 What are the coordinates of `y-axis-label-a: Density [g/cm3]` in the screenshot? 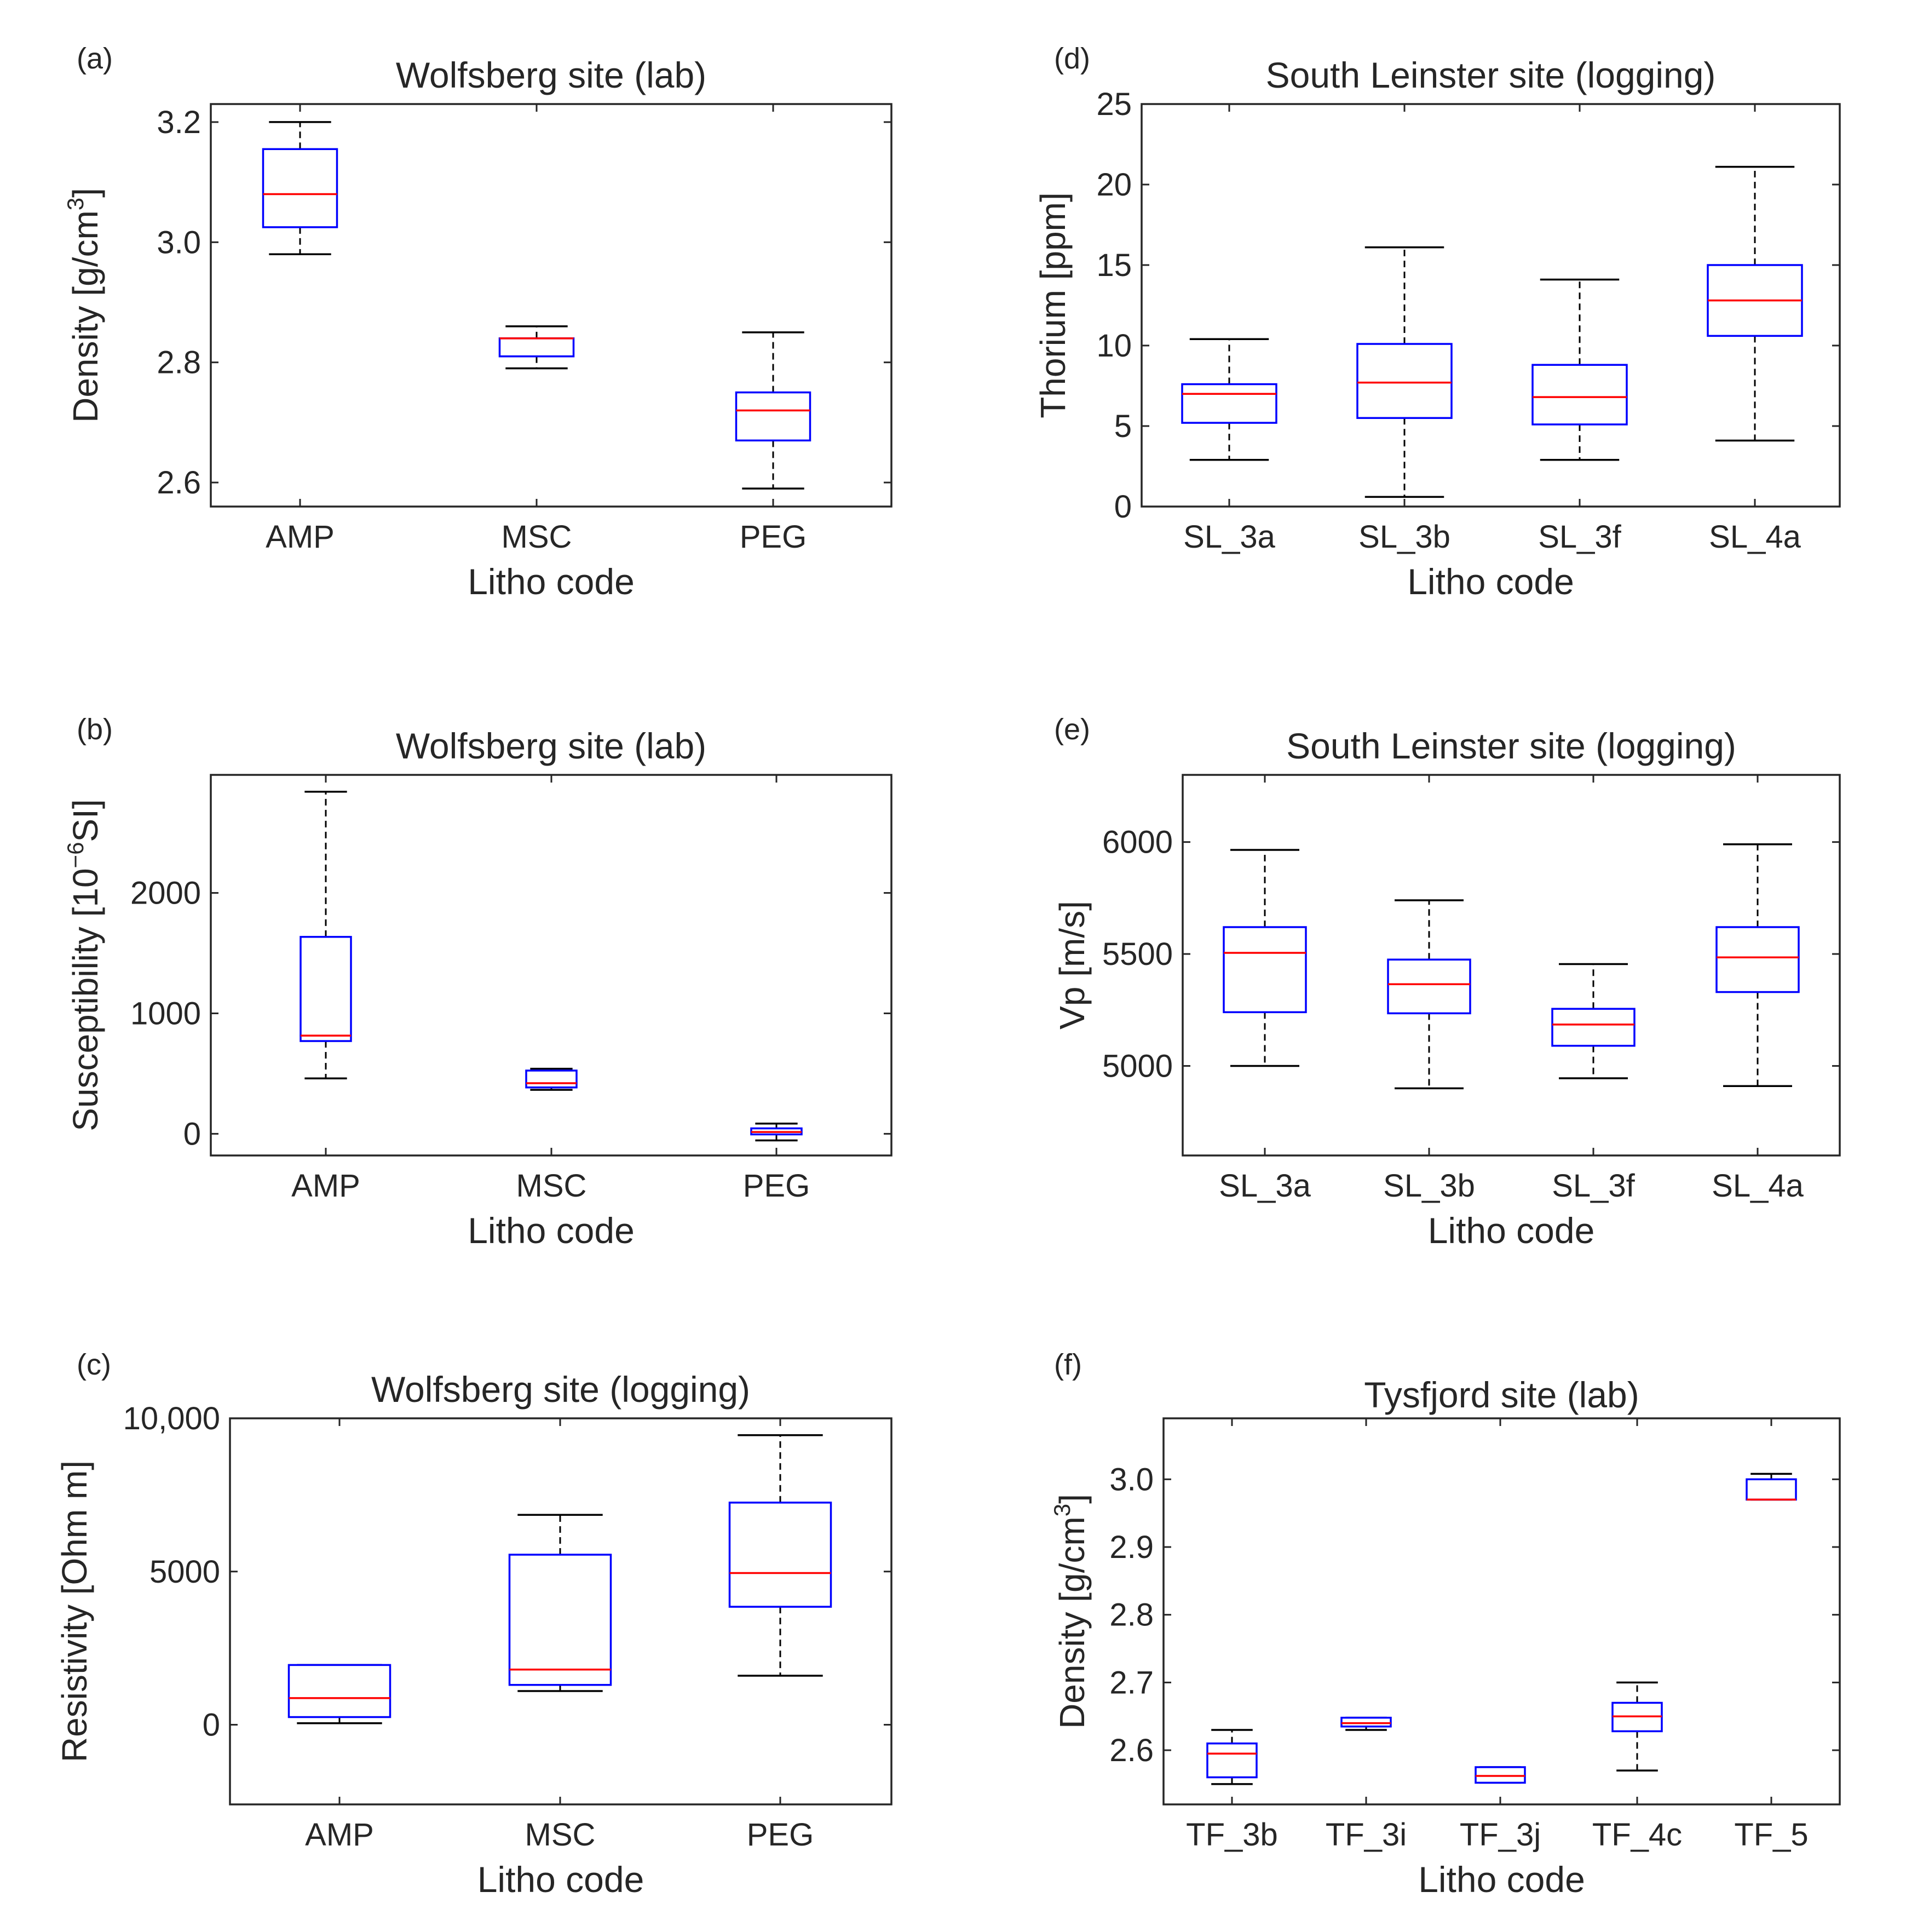 It's located at (83, 305).